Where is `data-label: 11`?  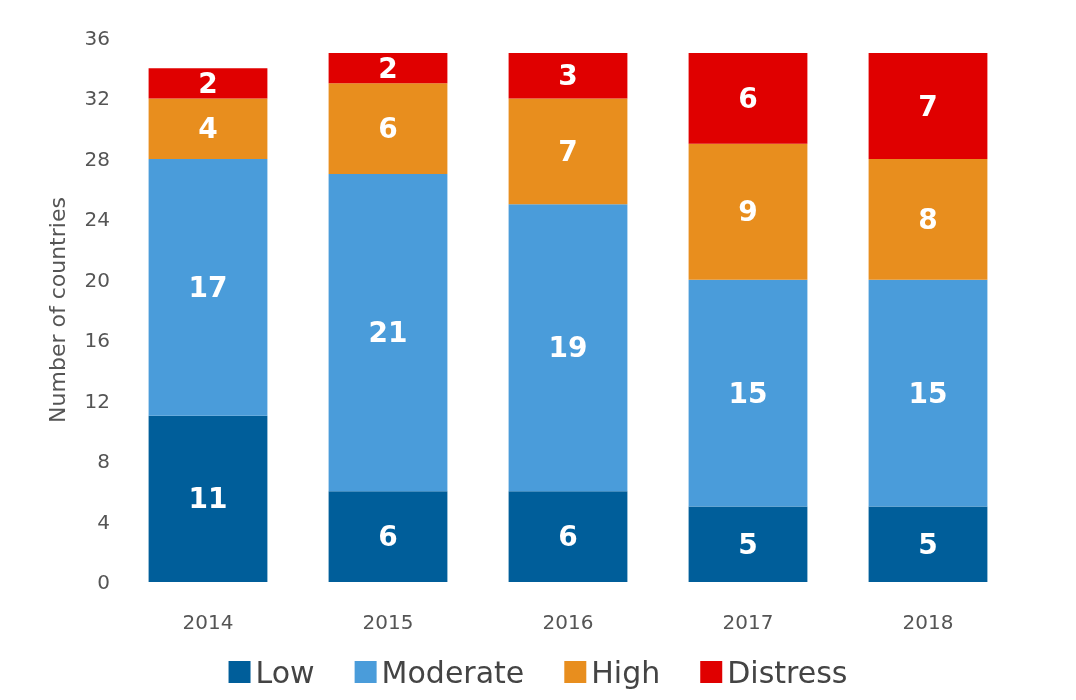
data-label: 11 is located at coordinates (208, 499).